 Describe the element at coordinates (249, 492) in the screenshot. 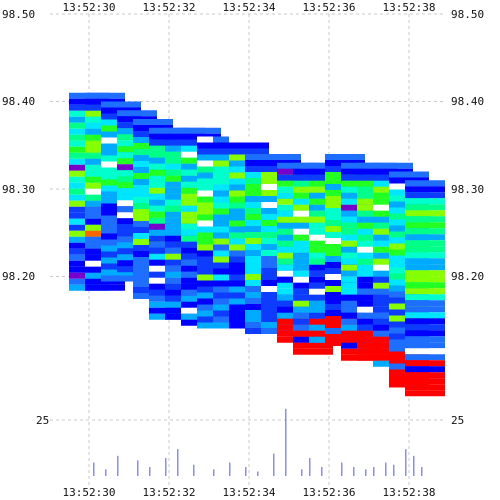

I see `x-tick-label-bottom: 13:52:34` at that location.